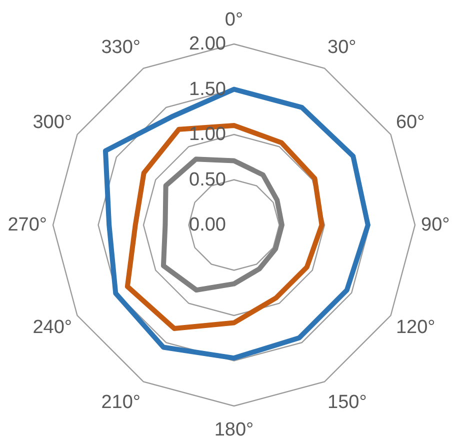  I want to click on spoke-label: 330°, so click(120, 47).